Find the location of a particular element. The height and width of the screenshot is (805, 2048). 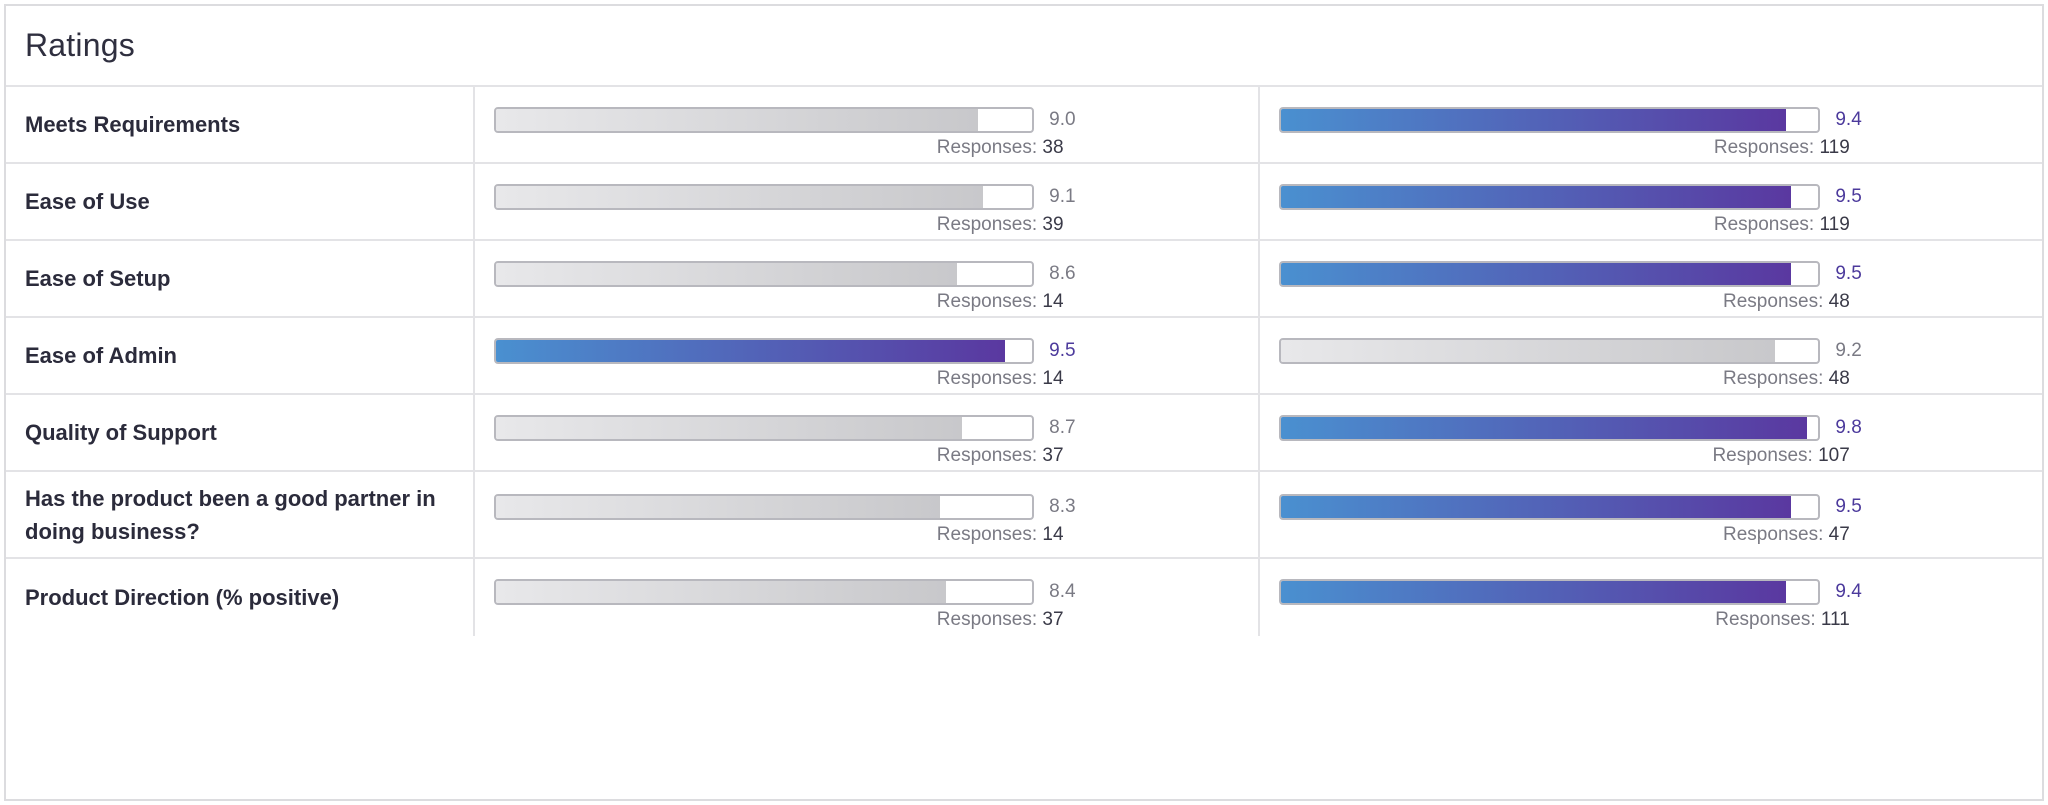

page-title: Ratings is located at coordinates (80, 45).